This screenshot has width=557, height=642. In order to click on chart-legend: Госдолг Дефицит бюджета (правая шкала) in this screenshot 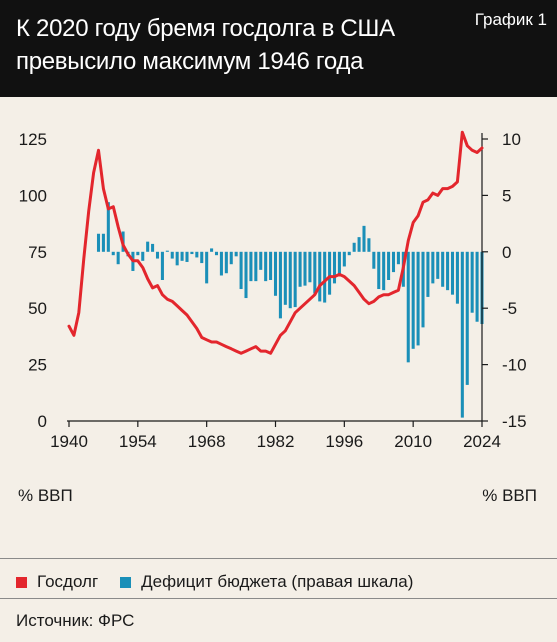, I will do `click(225, 582)`.